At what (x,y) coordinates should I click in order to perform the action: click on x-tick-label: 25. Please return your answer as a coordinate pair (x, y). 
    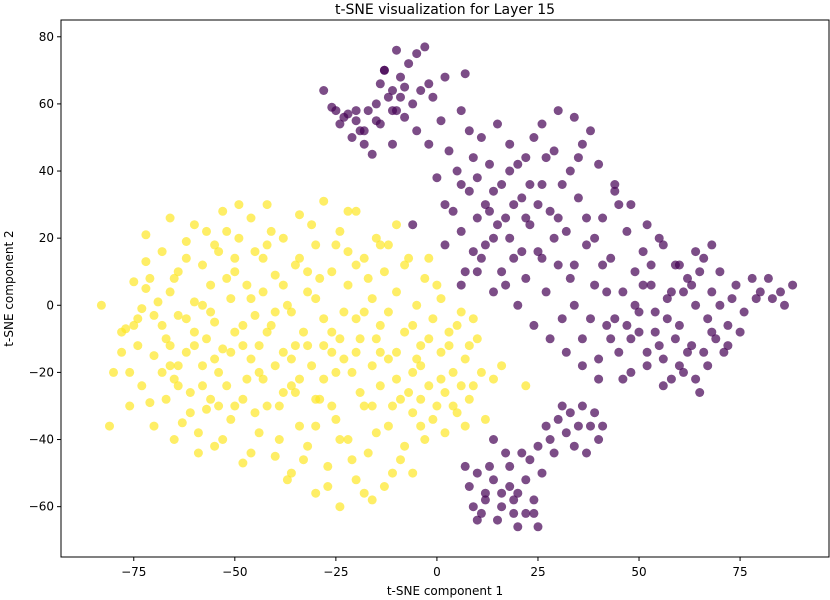
    Looking at the image, I should click on (537, 572).